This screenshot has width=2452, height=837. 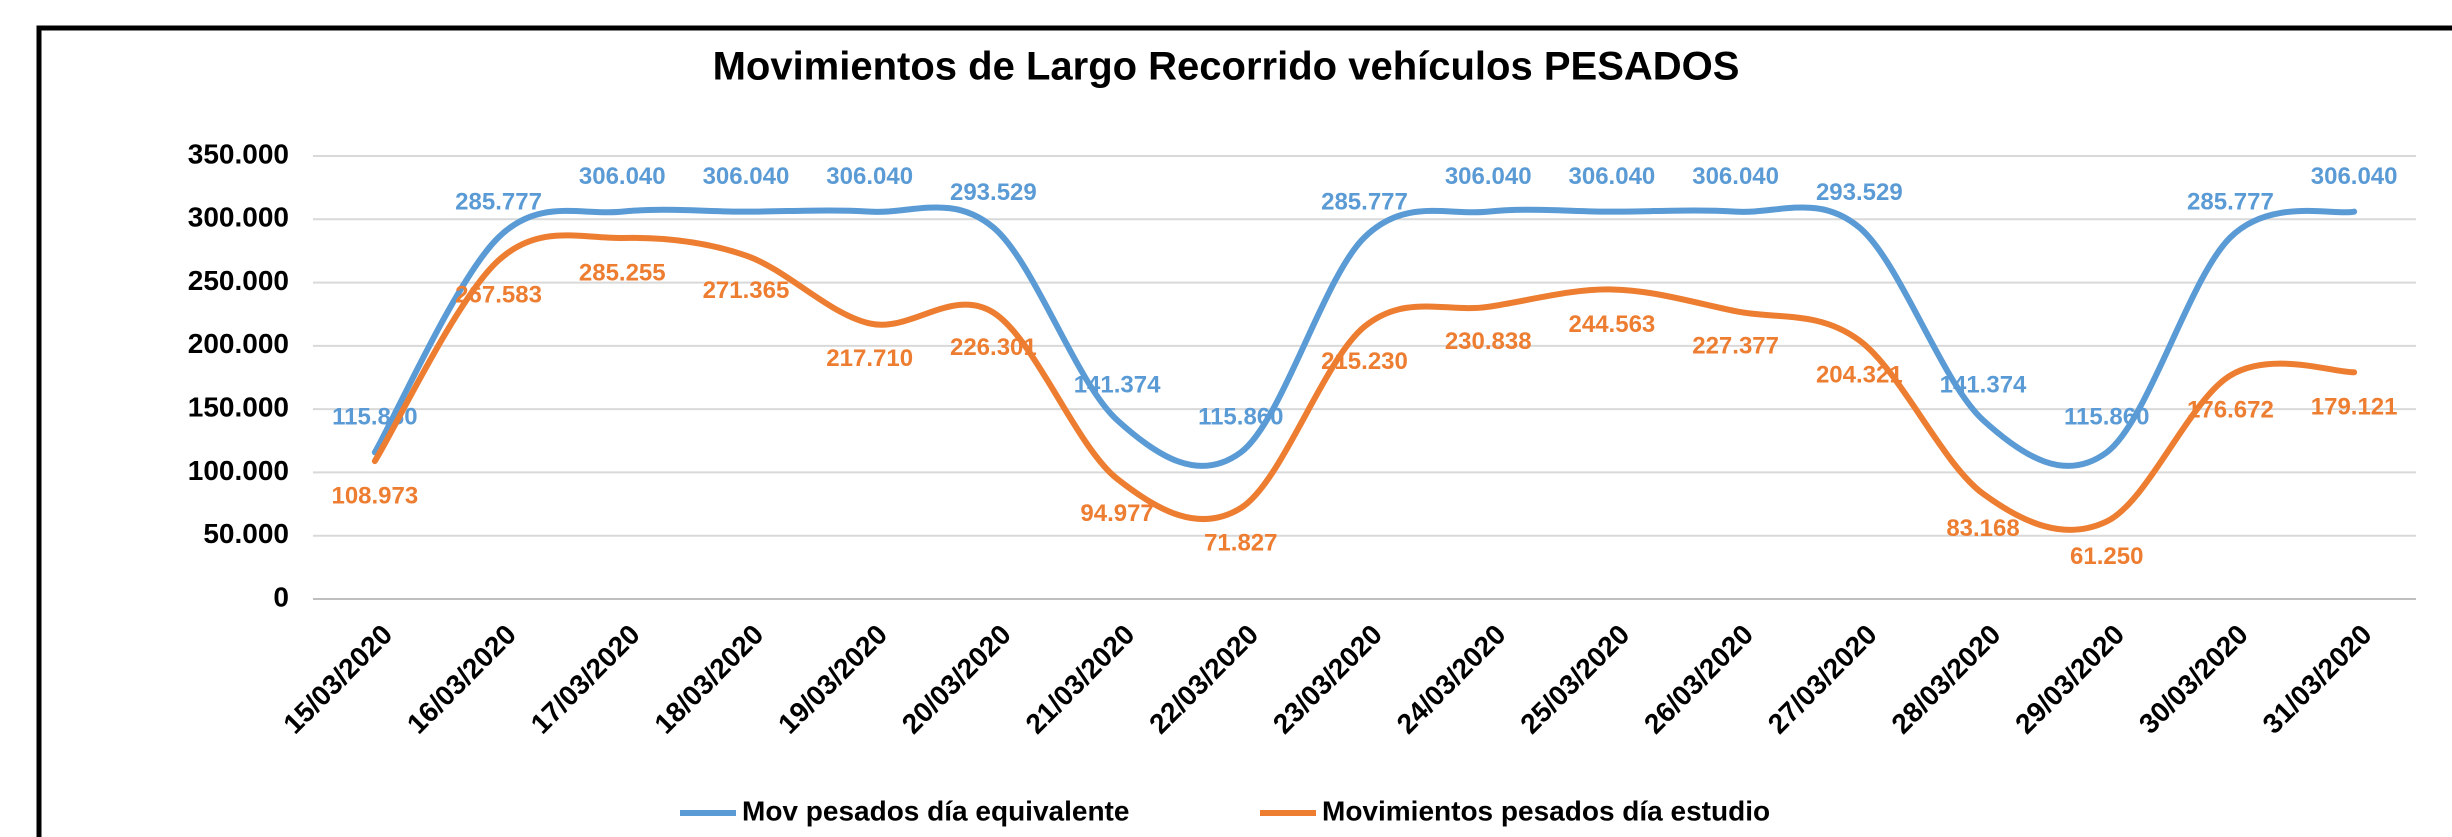 What do you see at coordinates (1859, 375) in the screenshot?
I see `data-label: 204.321` at bounding box center [1859, 375].